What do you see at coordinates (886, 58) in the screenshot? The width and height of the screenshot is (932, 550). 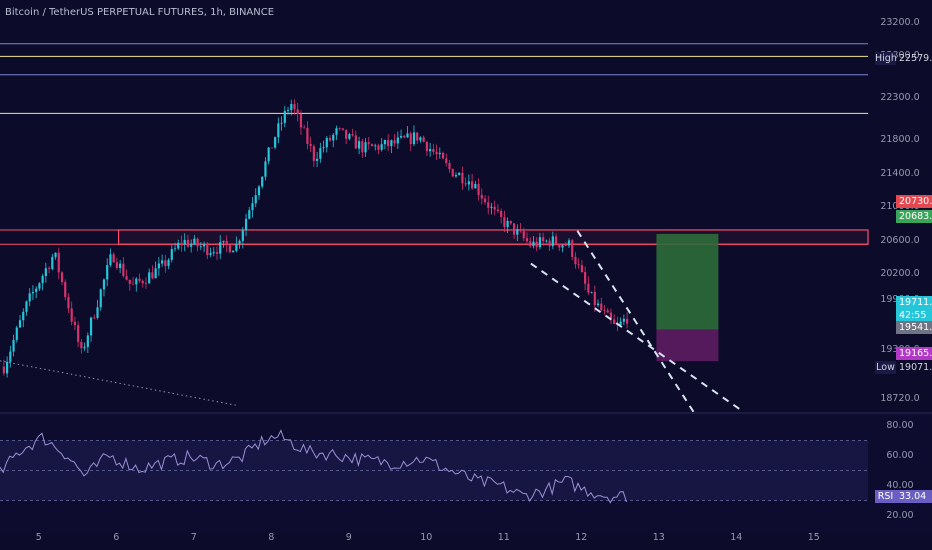 I see `side-tag-label: High` at bounding box center [886, 58].